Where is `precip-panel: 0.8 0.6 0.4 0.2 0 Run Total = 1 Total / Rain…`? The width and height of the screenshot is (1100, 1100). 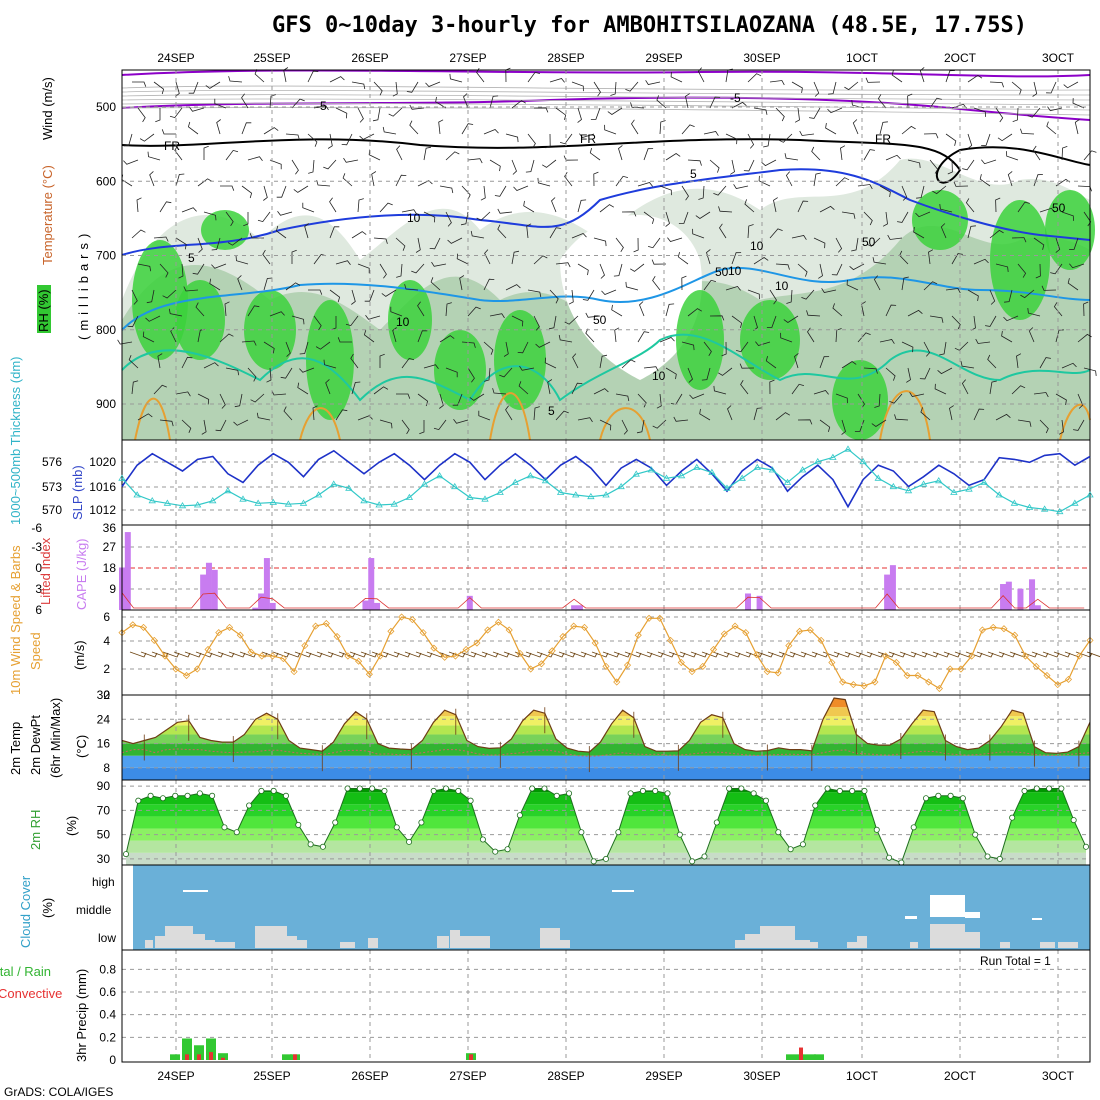
precip-panel: 0.8 0.6 0.4 0.2 0 Run Total = 1 Total / Rain… is located at coordinates (545, 1008).